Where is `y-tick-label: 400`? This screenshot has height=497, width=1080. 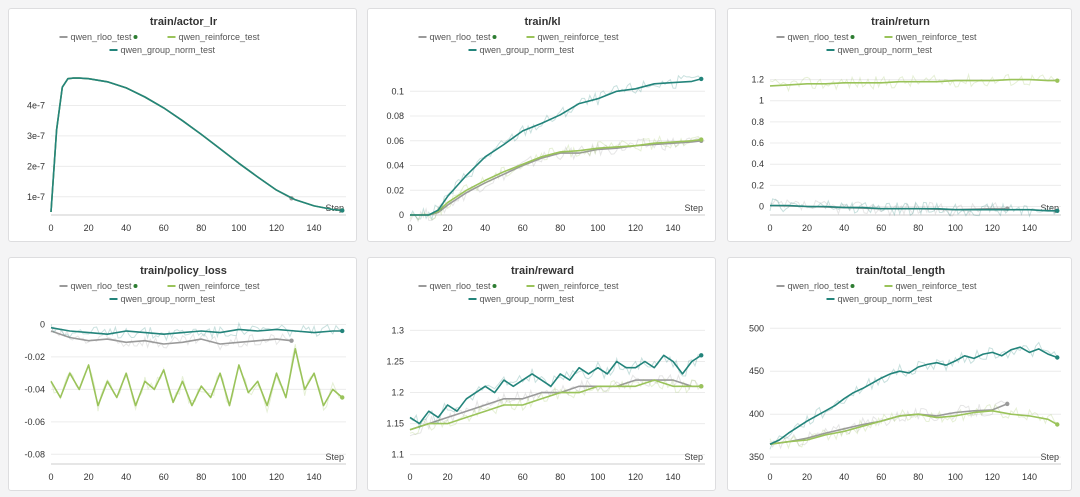 y-tick-label: 400 is located at coordinates (756, 414).